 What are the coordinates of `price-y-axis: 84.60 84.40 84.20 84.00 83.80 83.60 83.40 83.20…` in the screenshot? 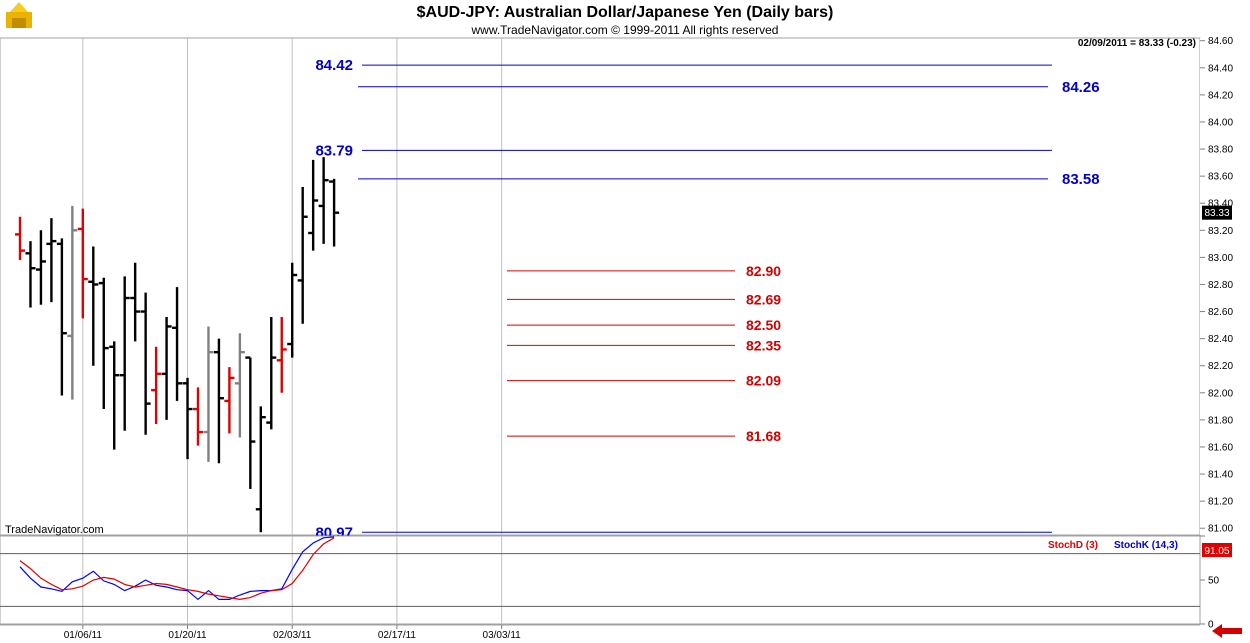 It's located at (1225, 285).